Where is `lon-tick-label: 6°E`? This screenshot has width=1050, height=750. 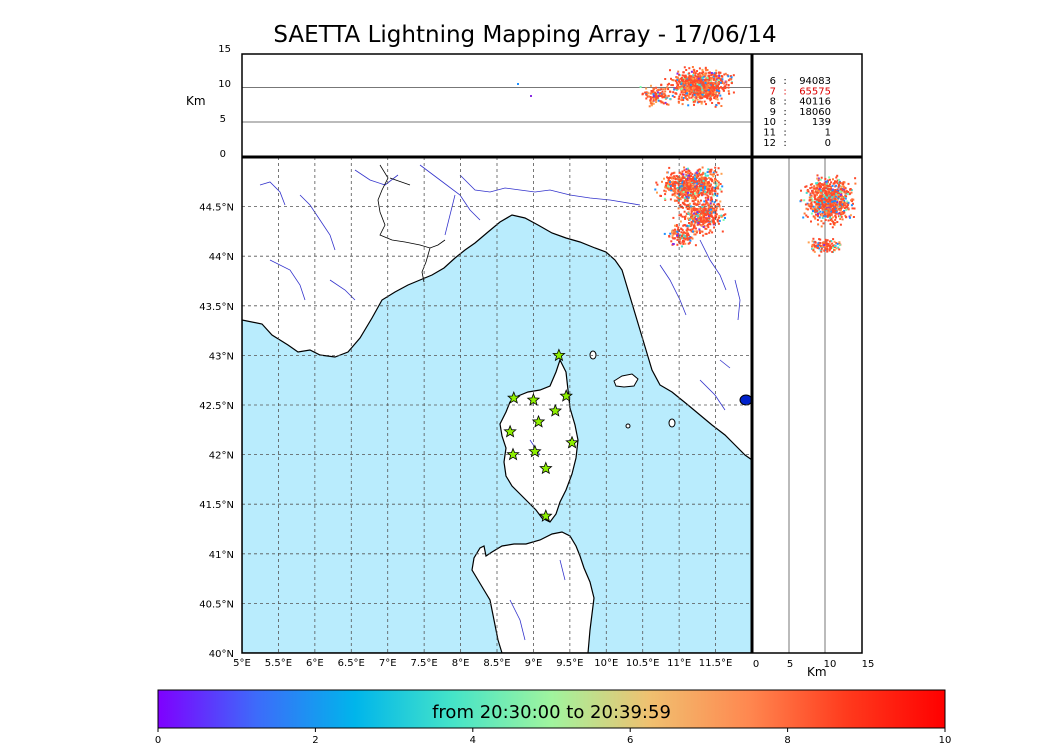
lon-tick-label: 6°E is located at coordinates (315, 663).